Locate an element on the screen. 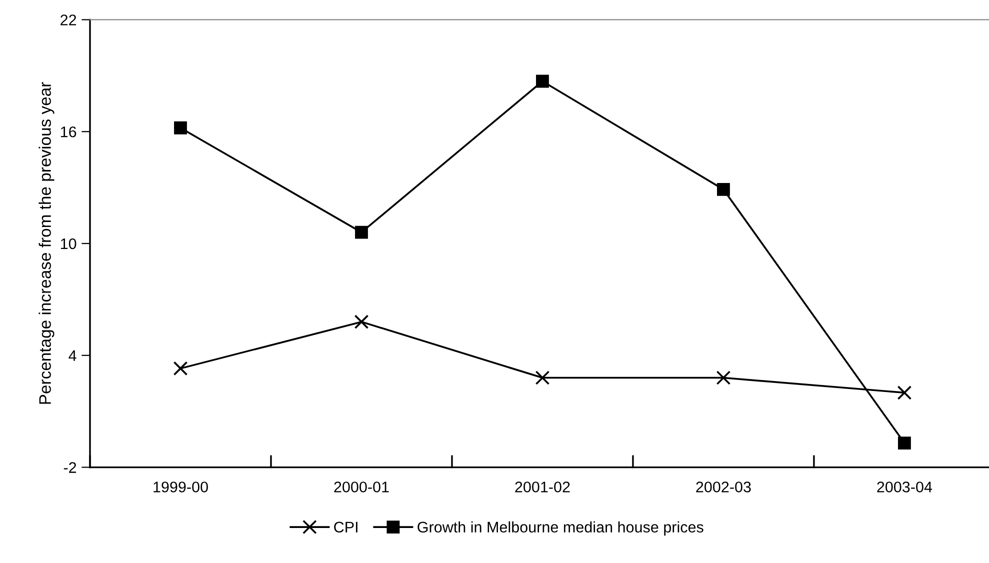 This screenshot has height=563, width=989. legend-label: CPI is located at coordinates (346, 527).